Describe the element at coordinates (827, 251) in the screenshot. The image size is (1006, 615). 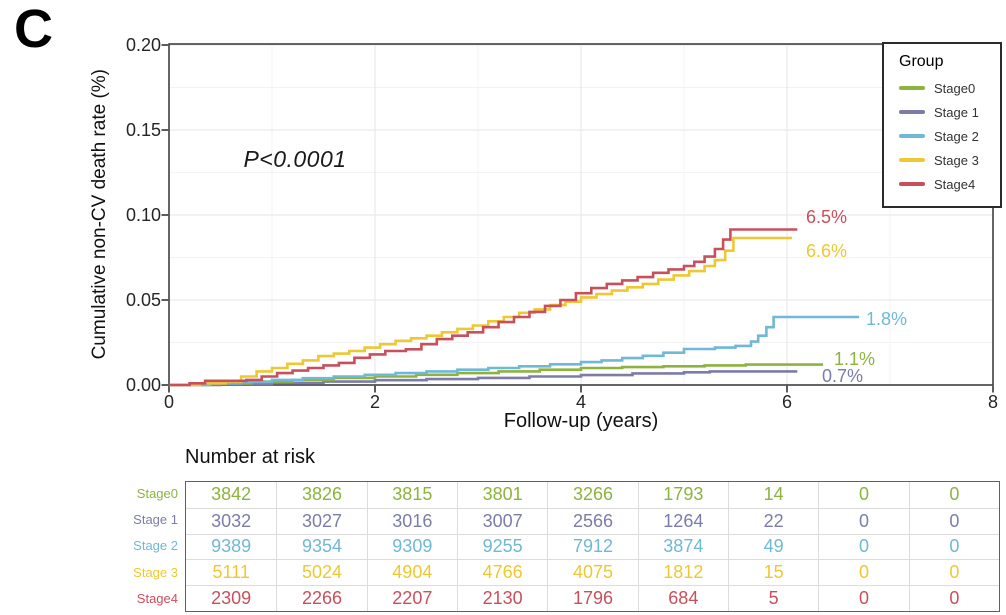
I see `end-label-stage3: 6.6%` at that location.